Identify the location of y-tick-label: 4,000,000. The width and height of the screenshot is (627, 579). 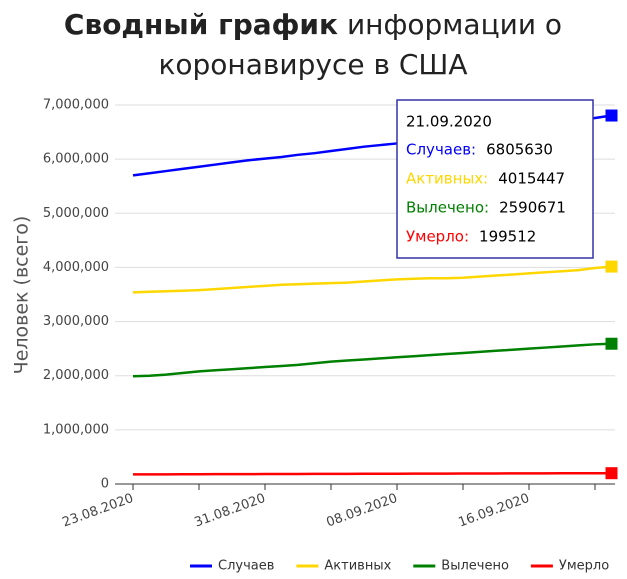
(76, 267).